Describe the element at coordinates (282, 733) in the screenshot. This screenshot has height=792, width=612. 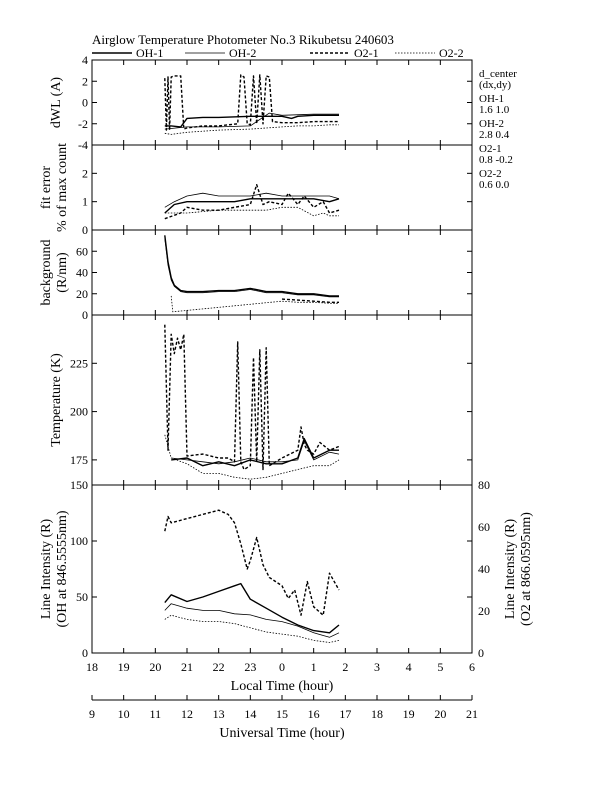
I see `ut-axis-label: Universal Time (hour)` at that location.